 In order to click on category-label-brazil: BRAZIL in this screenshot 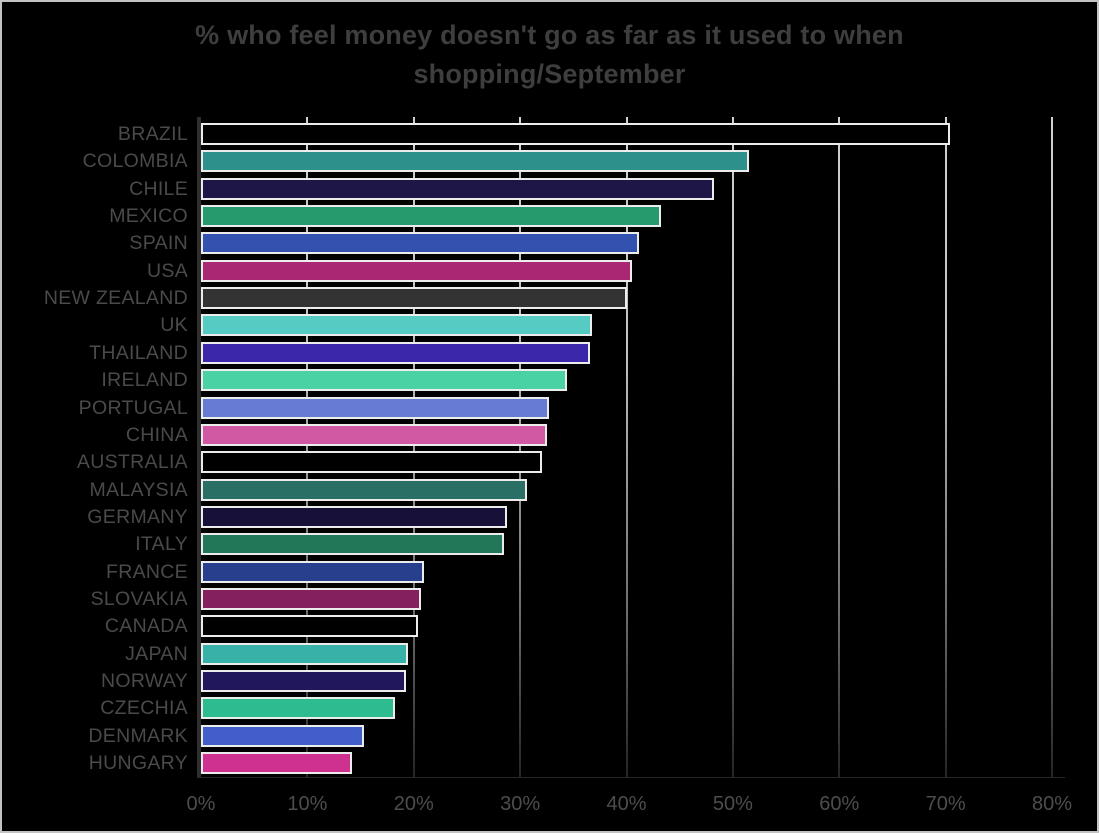, I will do `click(152, 134)`.